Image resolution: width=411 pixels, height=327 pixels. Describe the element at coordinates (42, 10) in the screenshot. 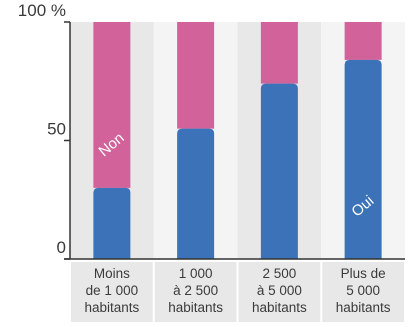

I see `y-tick-label: 100 %` at that location.